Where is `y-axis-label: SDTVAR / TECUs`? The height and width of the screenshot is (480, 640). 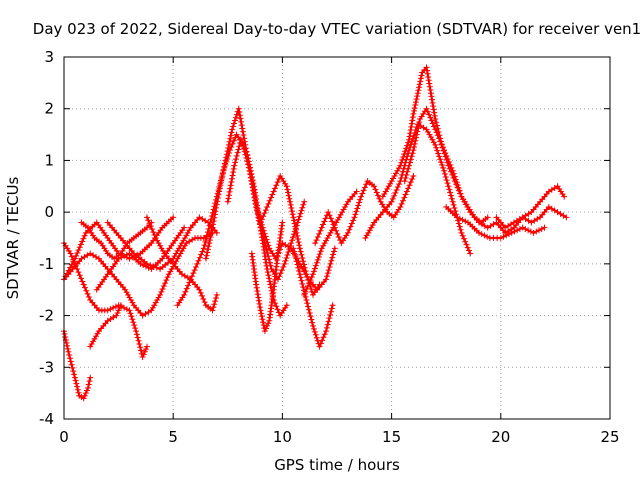 y-axis-label: SDTVAR / TECUs is located at coordinates (13, 237).